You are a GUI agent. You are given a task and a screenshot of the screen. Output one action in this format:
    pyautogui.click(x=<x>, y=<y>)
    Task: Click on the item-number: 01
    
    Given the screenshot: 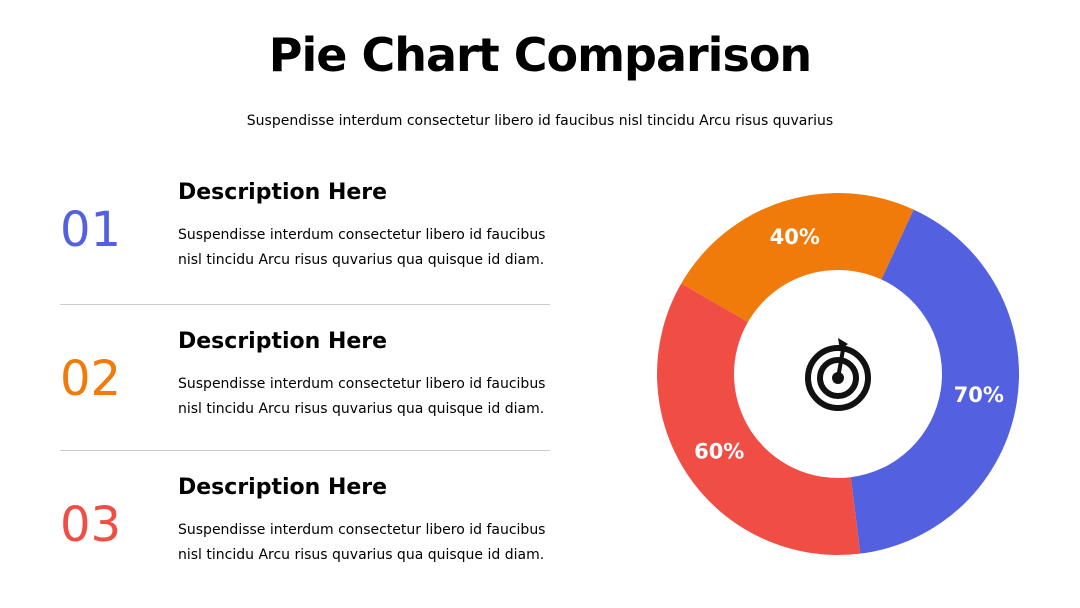 What is the action you would take?
    pyautogui.click(x=91, y=230)
    